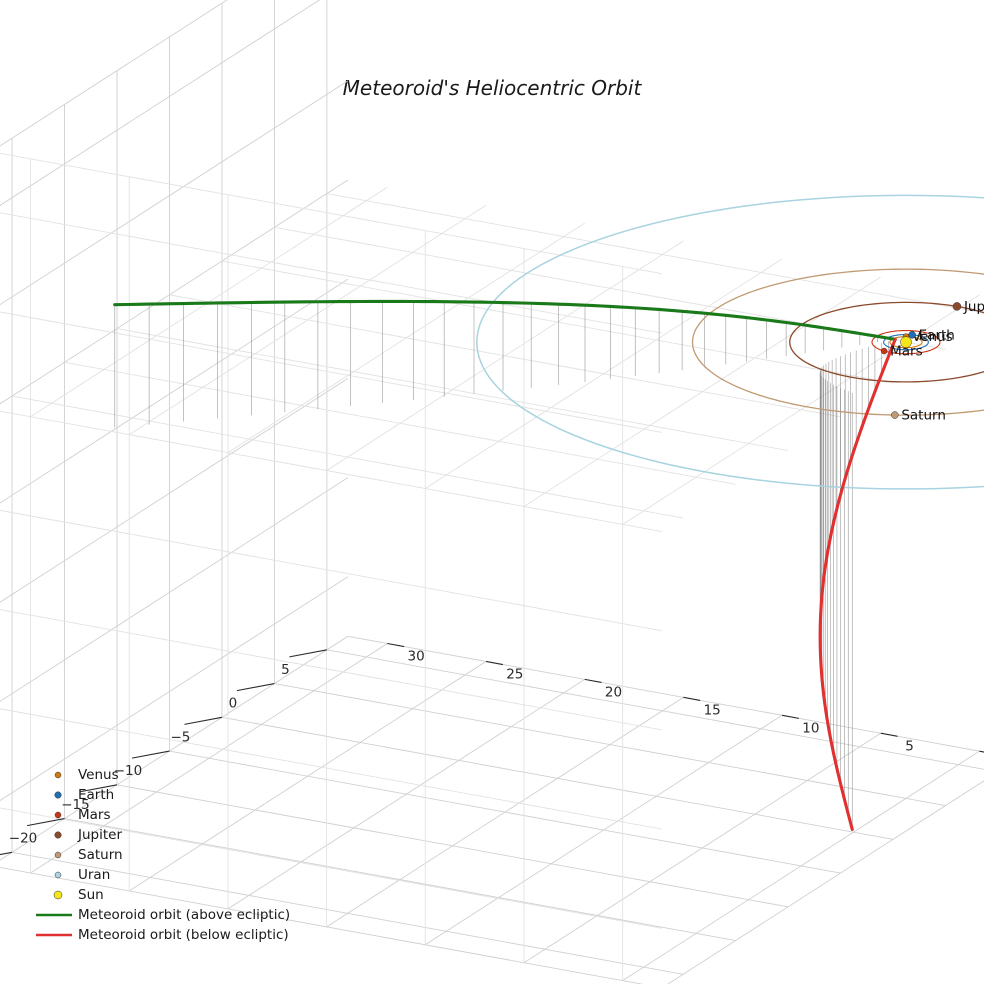 The image size is (984, 984). What do you see at coordinates (857, 584) in the screenshot?
I see `meteoroid-path-below-ecliptic` at bounding box center [857, 584].